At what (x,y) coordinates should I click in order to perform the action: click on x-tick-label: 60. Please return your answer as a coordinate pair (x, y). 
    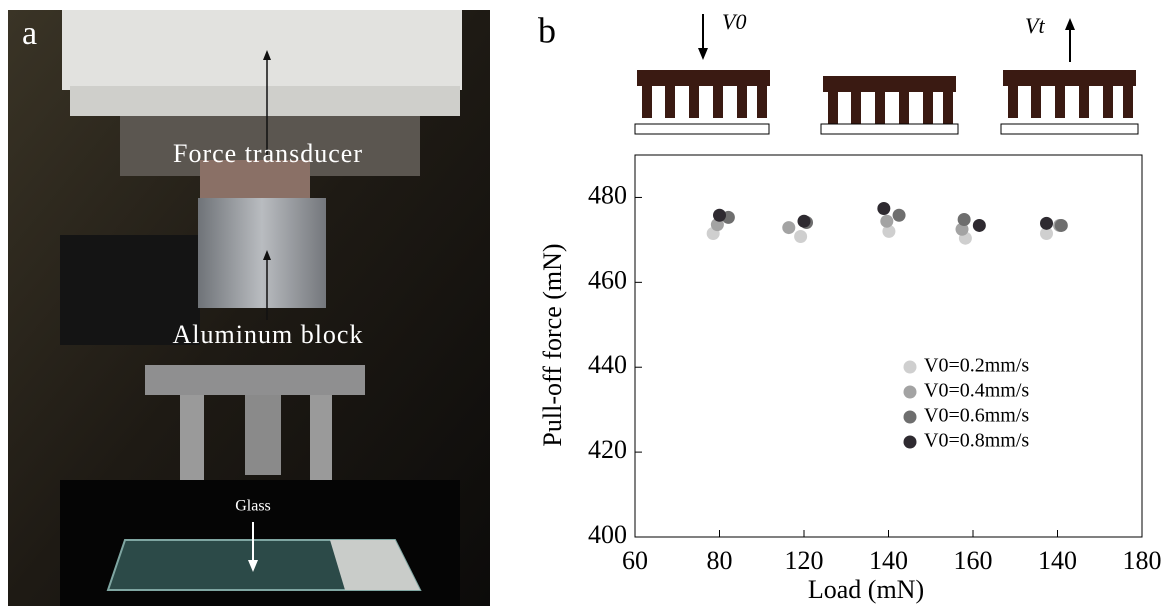
    Looking at the image, I should click on (635, 560).